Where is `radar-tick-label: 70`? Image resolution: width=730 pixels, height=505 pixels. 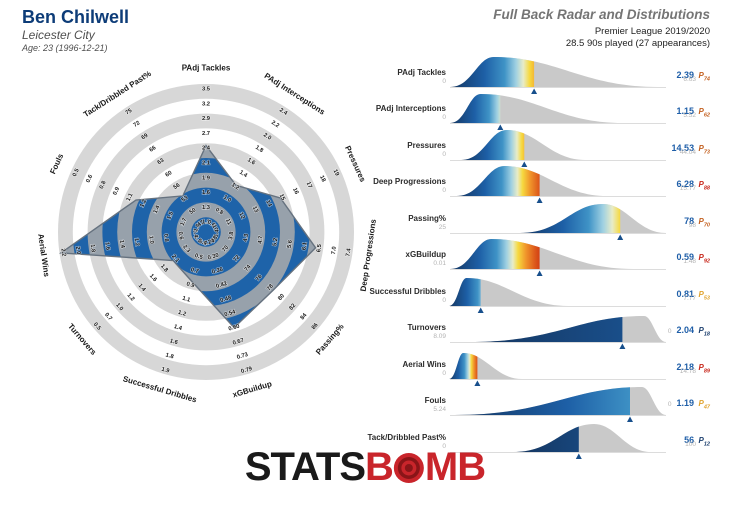 radar-tick-label: 70 is located at coordinates (225, 249).